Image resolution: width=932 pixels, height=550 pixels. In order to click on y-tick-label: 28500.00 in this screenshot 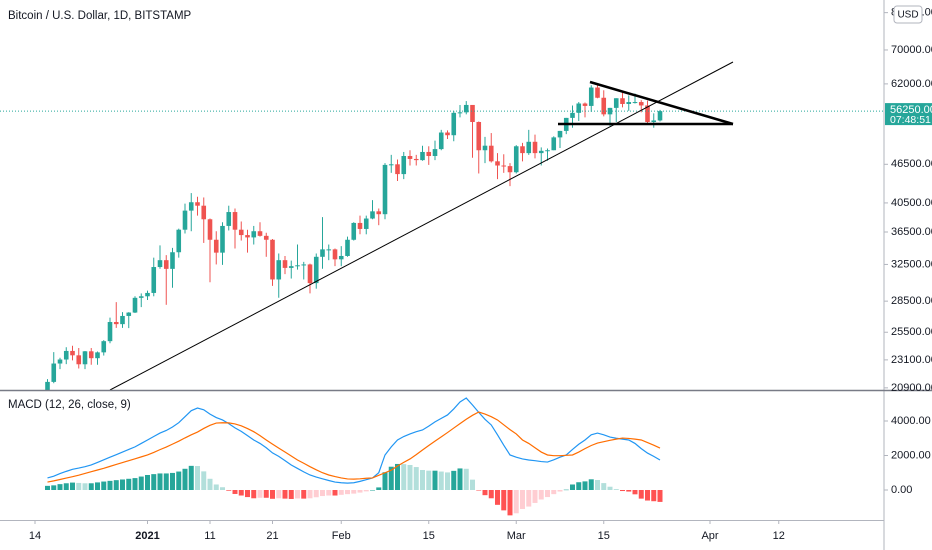, I will do `click(911, 301)`.